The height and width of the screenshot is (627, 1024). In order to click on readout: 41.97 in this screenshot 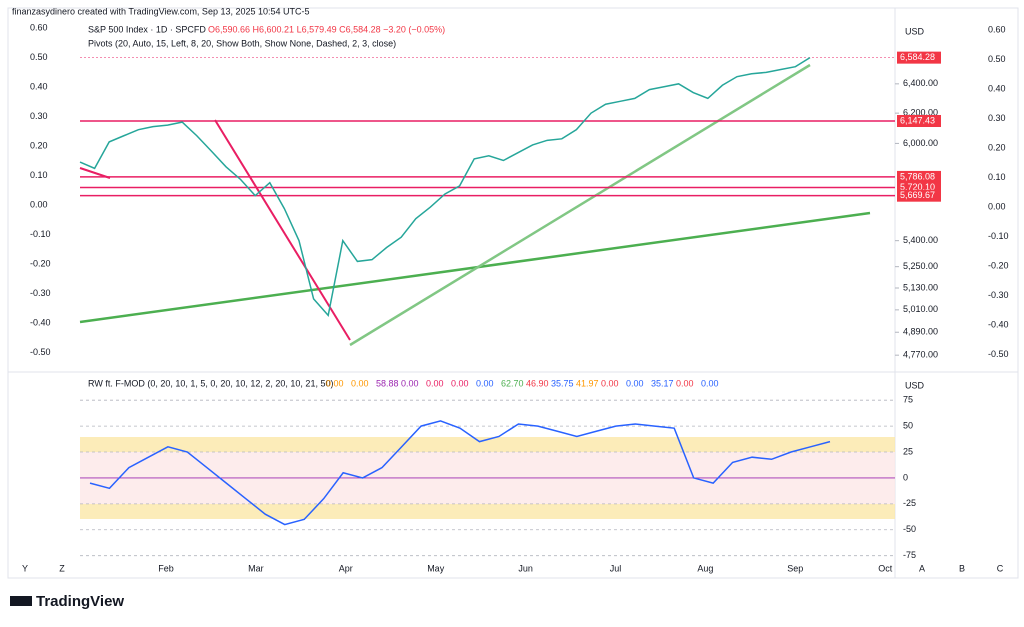, I will do `click(587, 383)`.